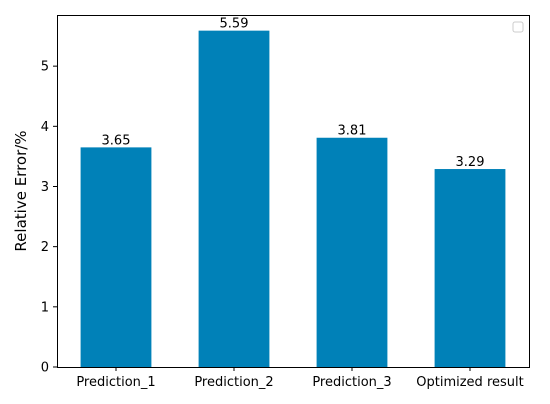 This screenshot has height=404, width=550. Describe the element at coordinates (21, 190) in the screenshot. I see `y-axis-label: Relative Error/%` at that location.